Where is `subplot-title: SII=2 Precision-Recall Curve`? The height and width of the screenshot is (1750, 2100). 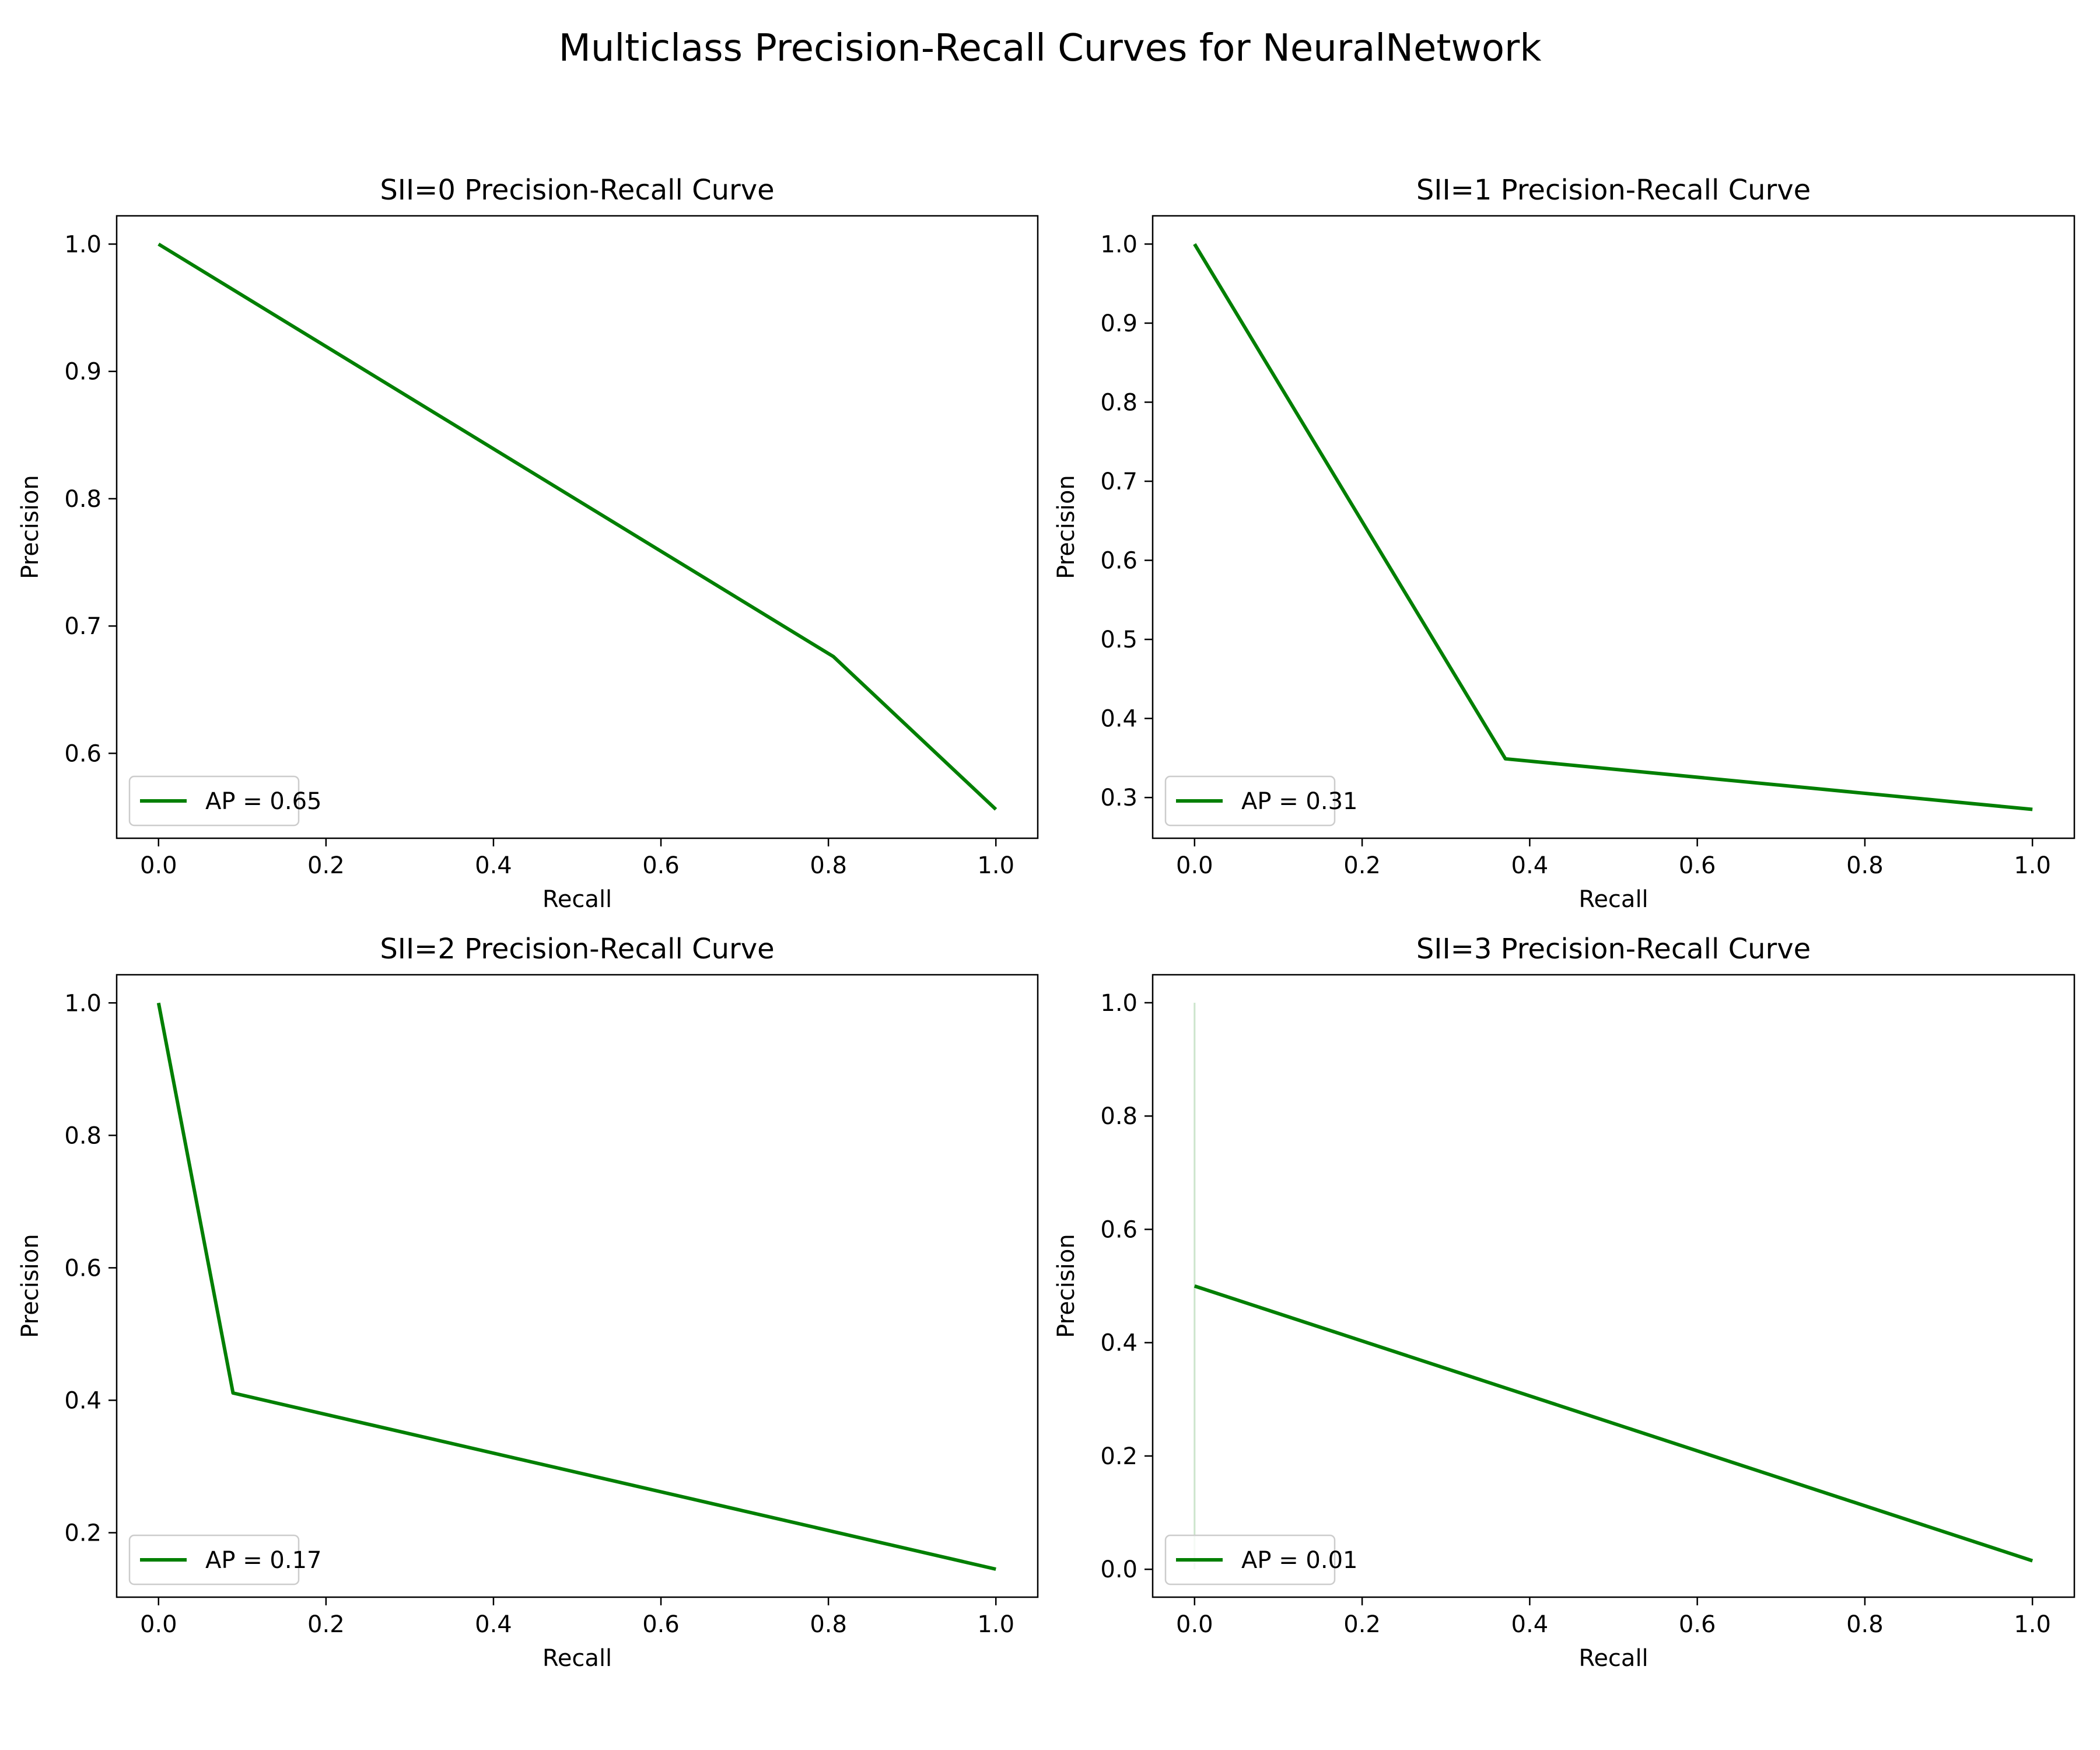 subplot-title: SII=2 Precision-Recall Curve is located at coordinates (577, 949).